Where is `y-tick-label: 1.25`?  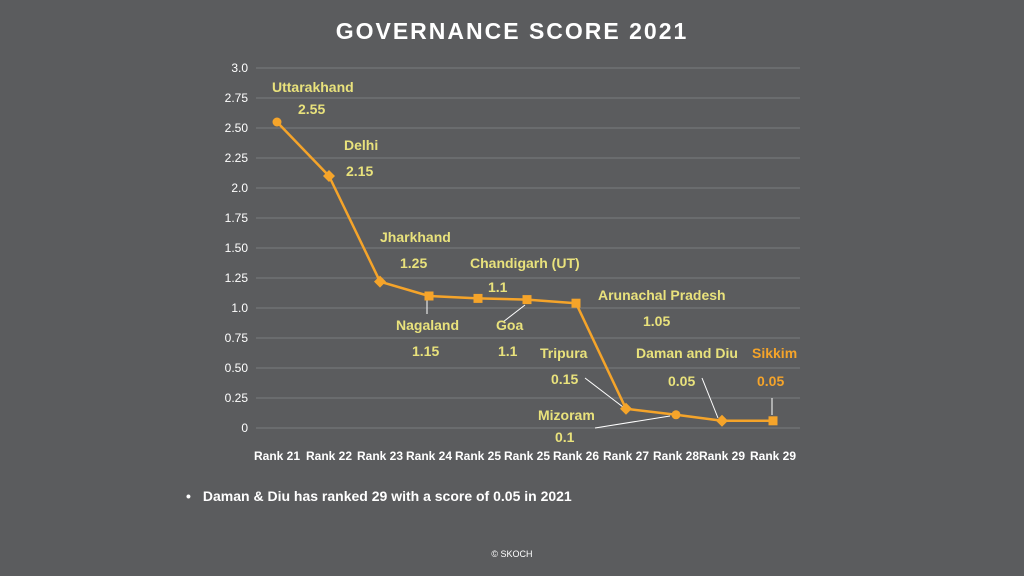
y-tick-label: 1.25 is located at coordinates (237, 278).